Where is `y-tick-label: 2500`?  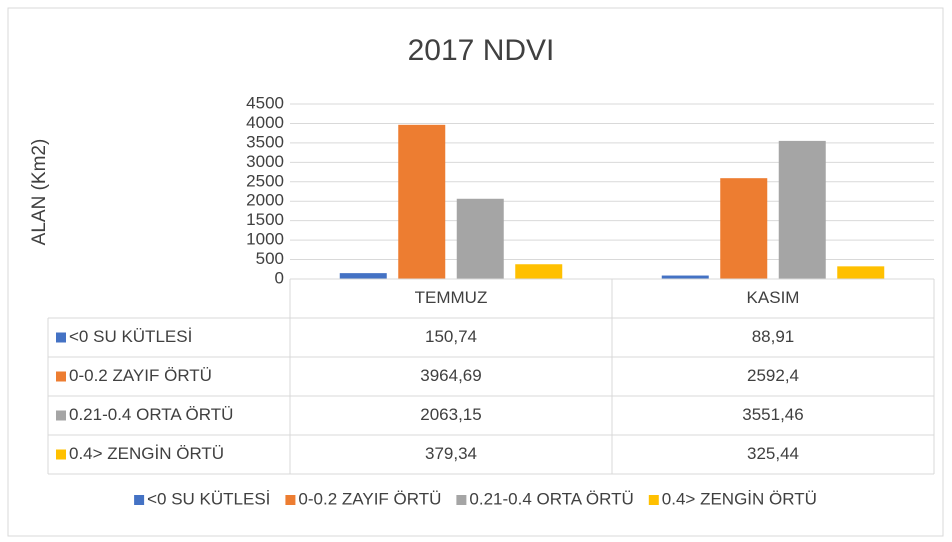
y-tick-label: 2500 is located at coordinates (265, 180).